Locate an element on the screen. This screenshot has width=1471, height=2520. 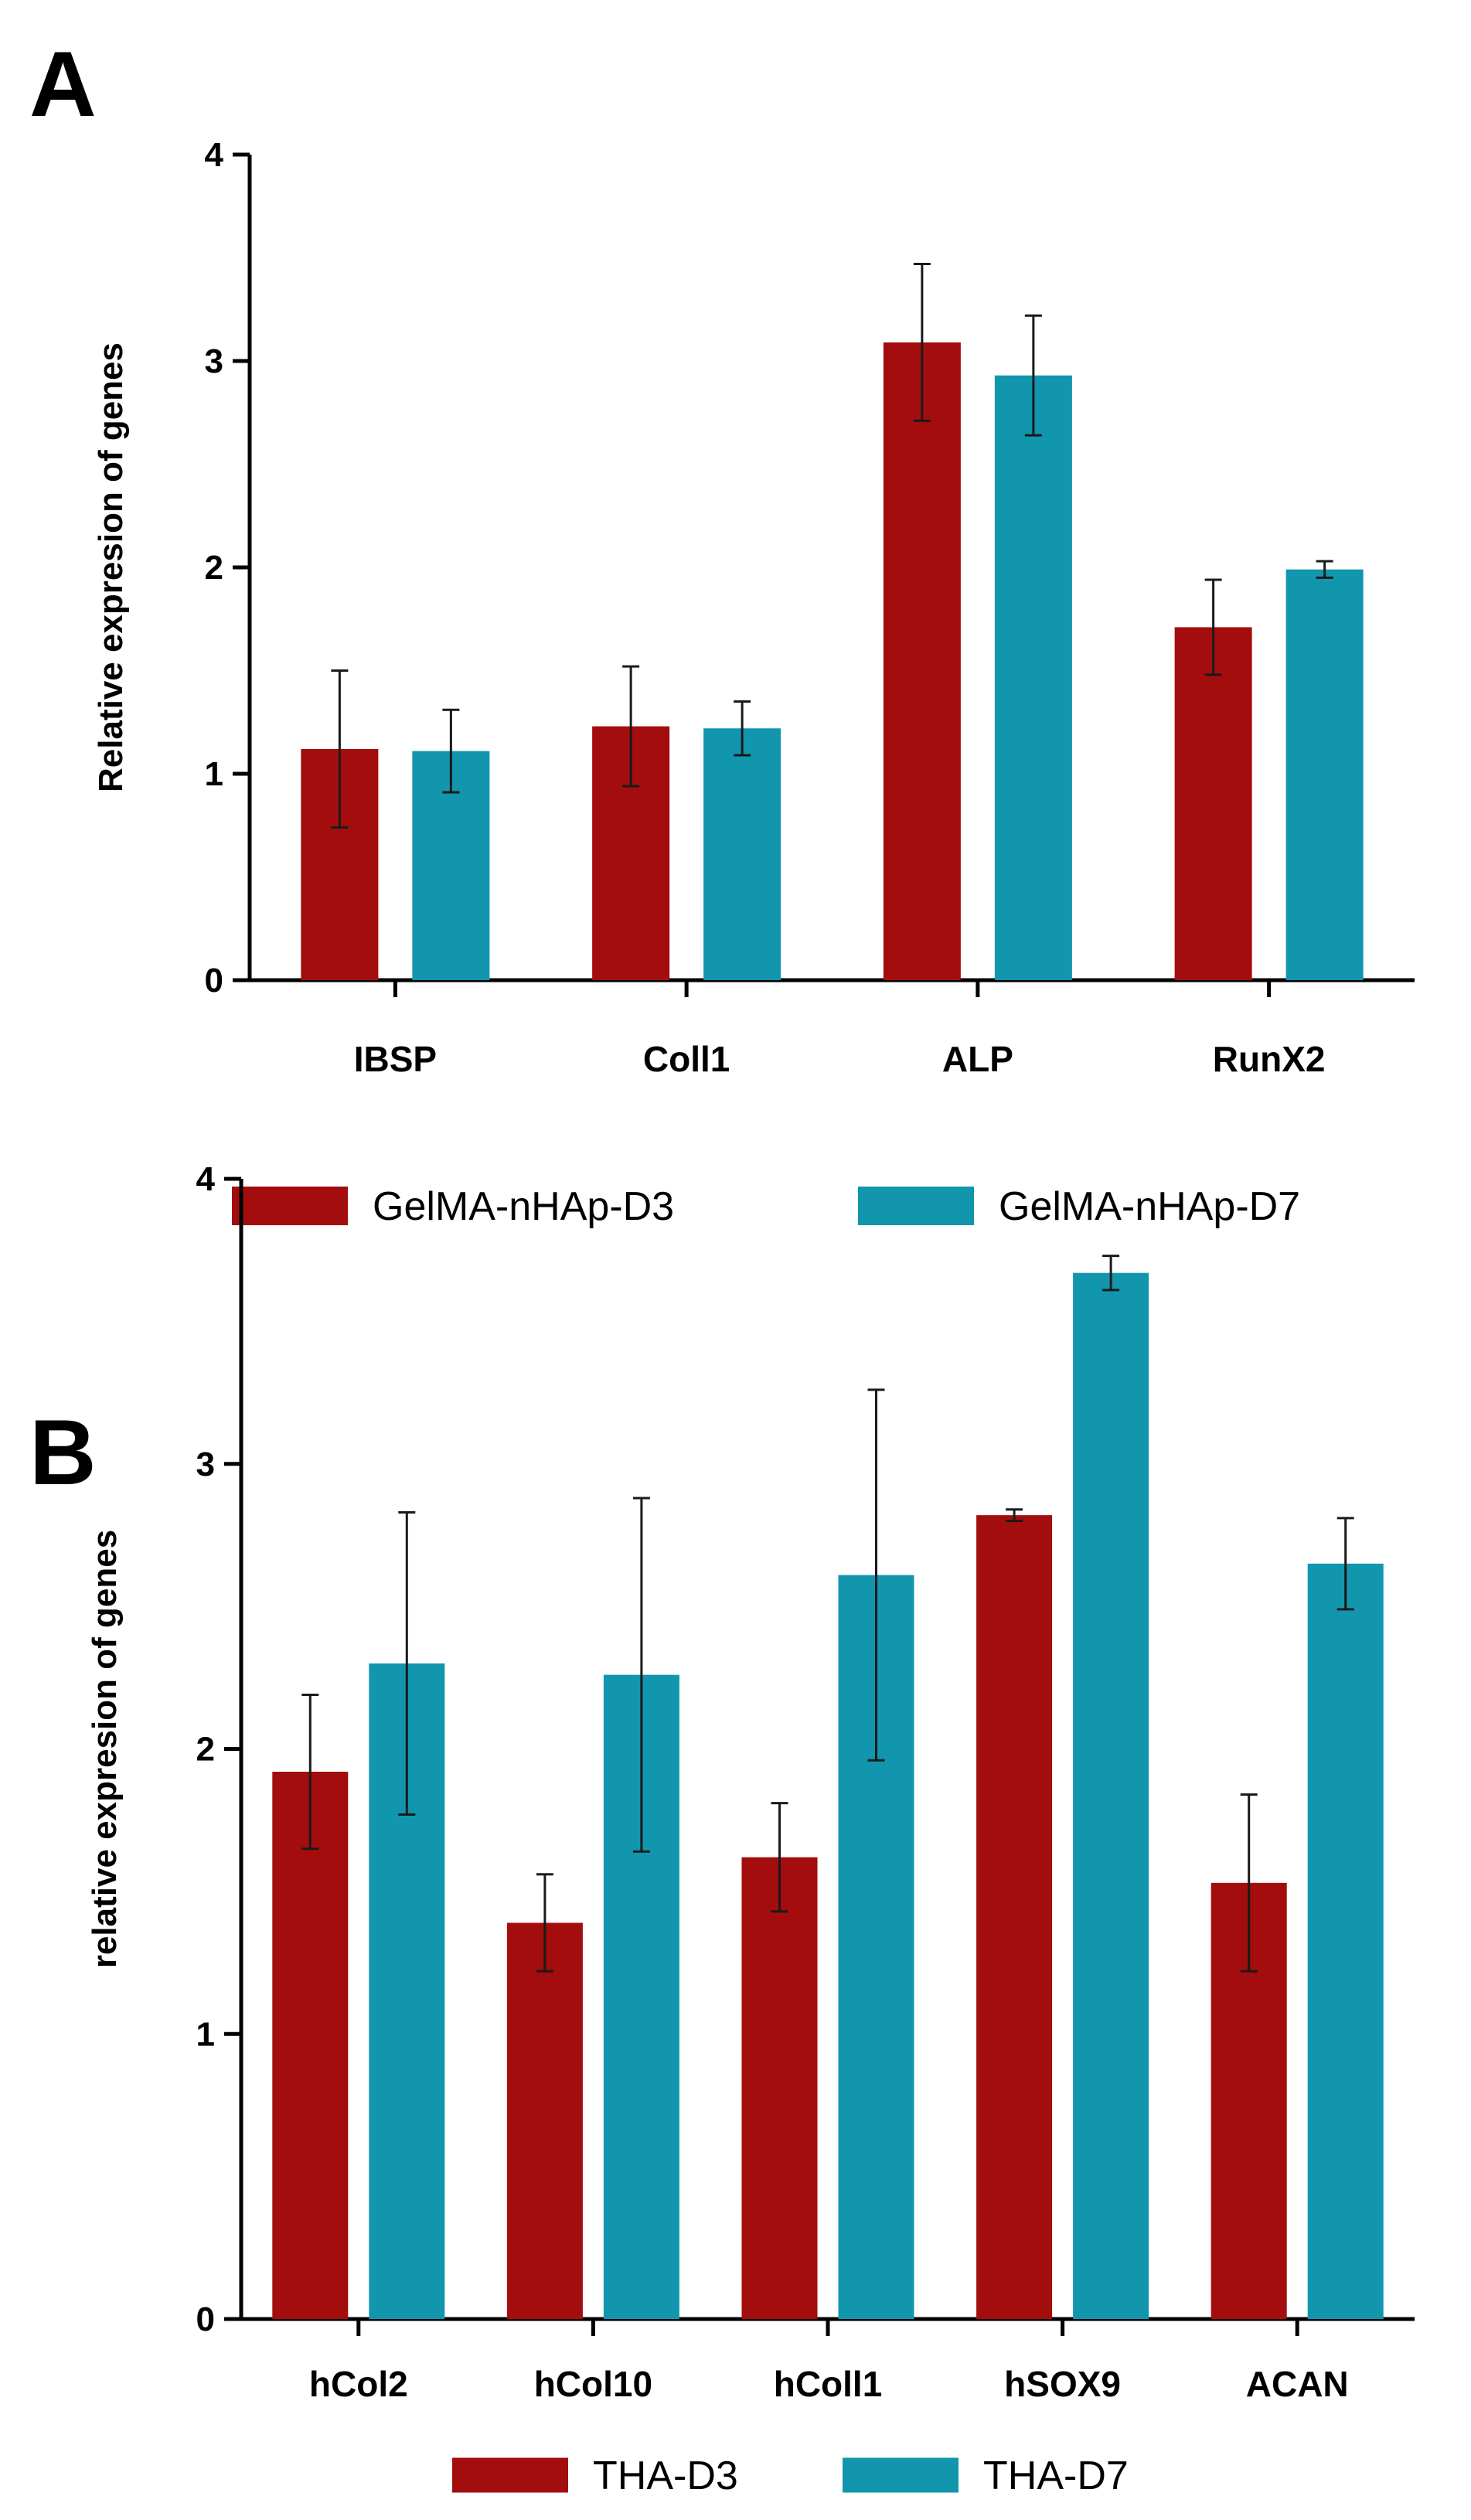
x-category-label: IBSP is located at coordinates (395, 1059).